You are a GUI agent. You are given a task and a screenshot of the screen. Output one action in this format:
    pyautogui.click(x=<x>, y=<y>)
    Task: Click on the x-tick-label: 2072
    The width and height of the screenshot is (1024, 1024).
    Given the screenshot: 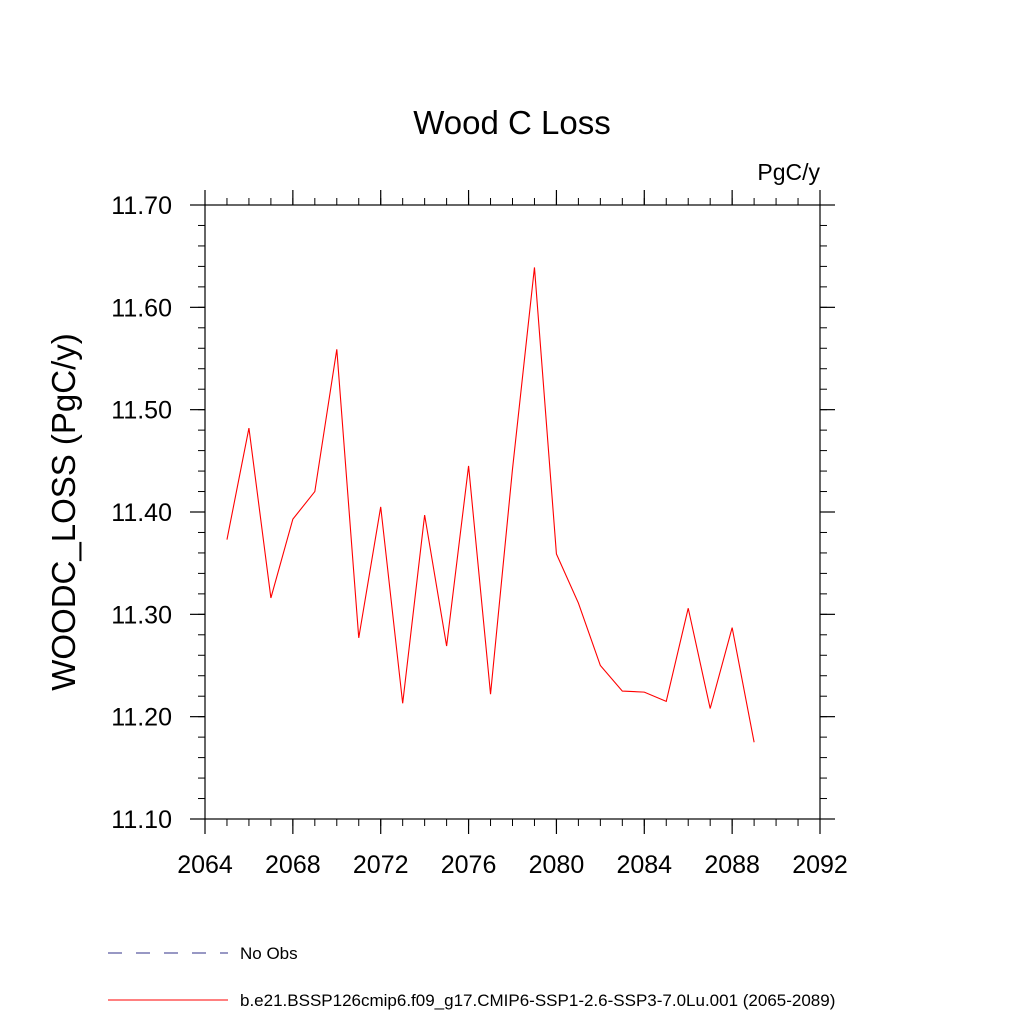 What is the action you would take?
    pyautogui.click(x=381, y=865)
    